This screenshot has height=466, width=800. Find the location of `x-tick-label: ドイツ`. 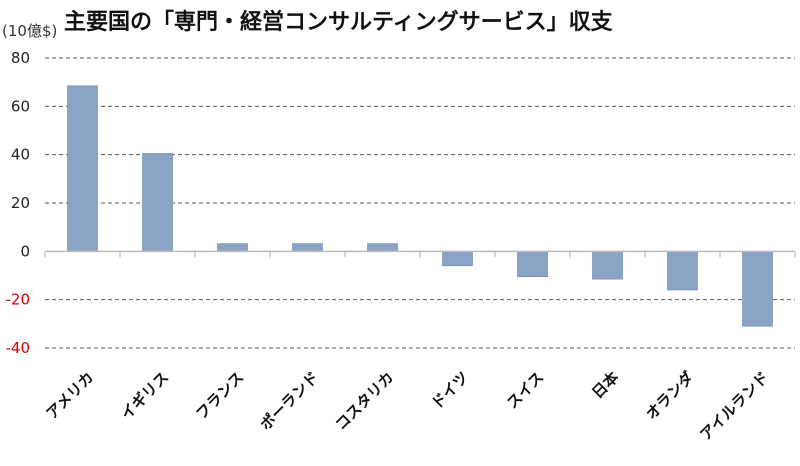

x-tick-label: ドイツ is located at coordinates (450, 390).